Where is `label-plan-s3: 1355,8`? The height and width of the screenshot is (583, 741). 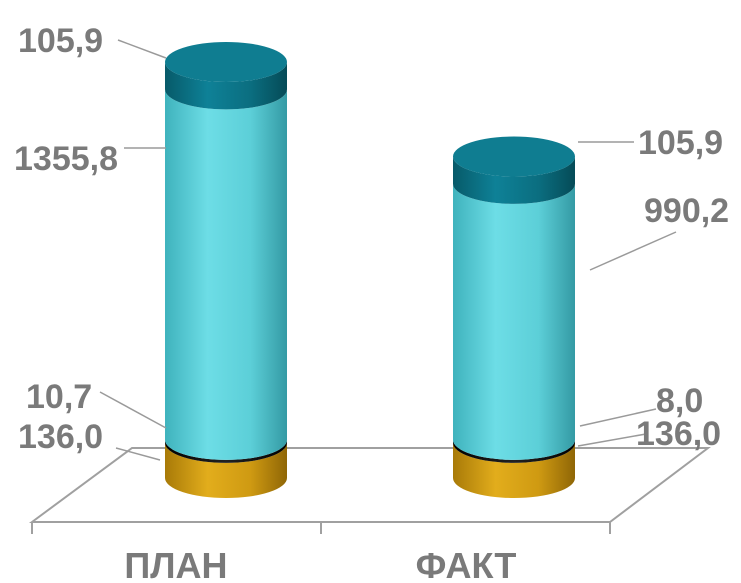
label-plan-s3: 1355,8 is located at coordinates (66, 159).